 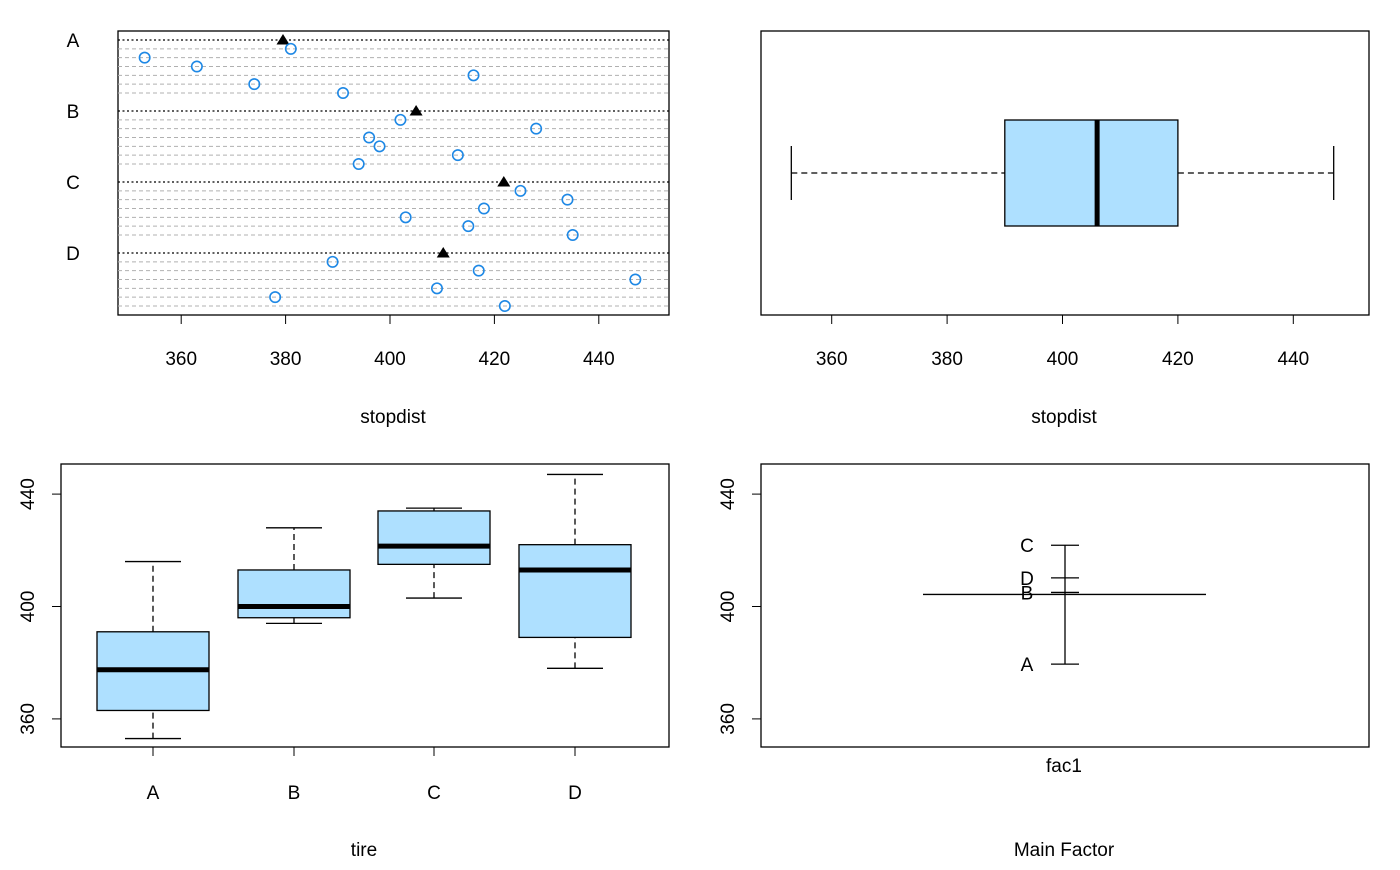 What do you see at coordinates (364, 850) in the screenshot?
I see `x-axis-title: tire` at bounding box center [364, 850].